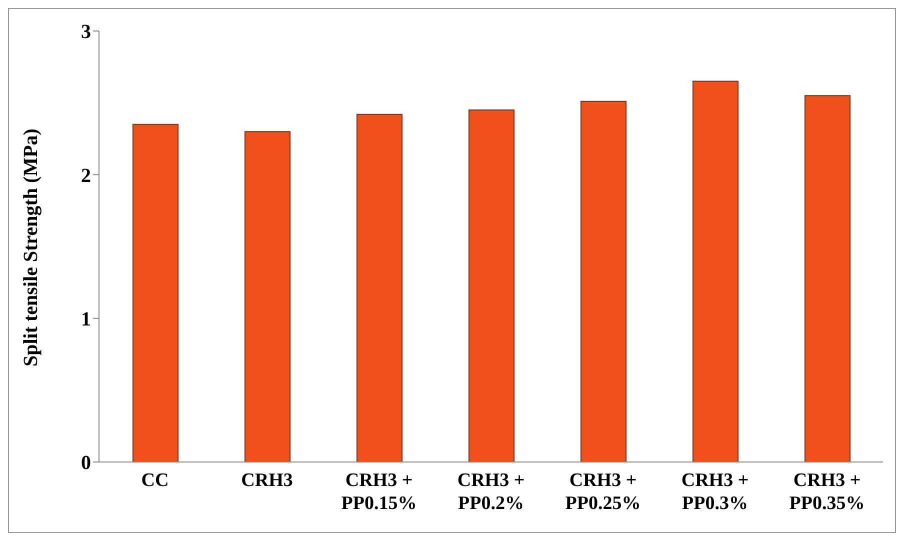 The width and height of the screenshot is (904, 541). I want to click on y-tick-label: 3, so click(86, 32).